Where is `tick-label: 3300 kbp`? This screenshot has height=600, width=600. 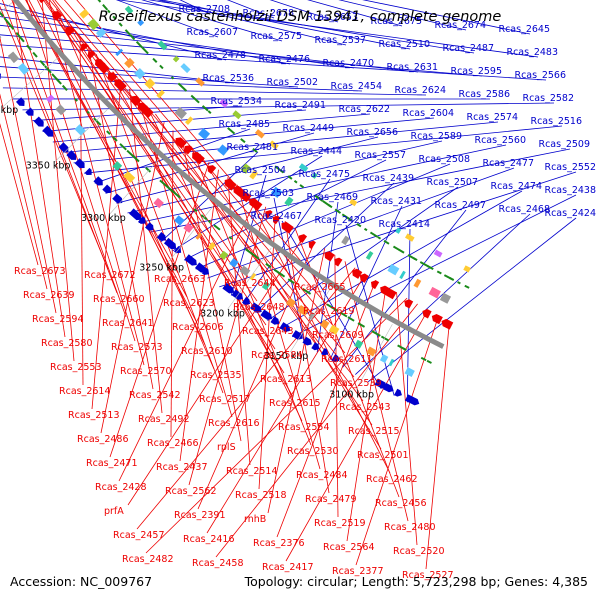
tick-label: 3300 kbp is located at coordinates (103, 218).